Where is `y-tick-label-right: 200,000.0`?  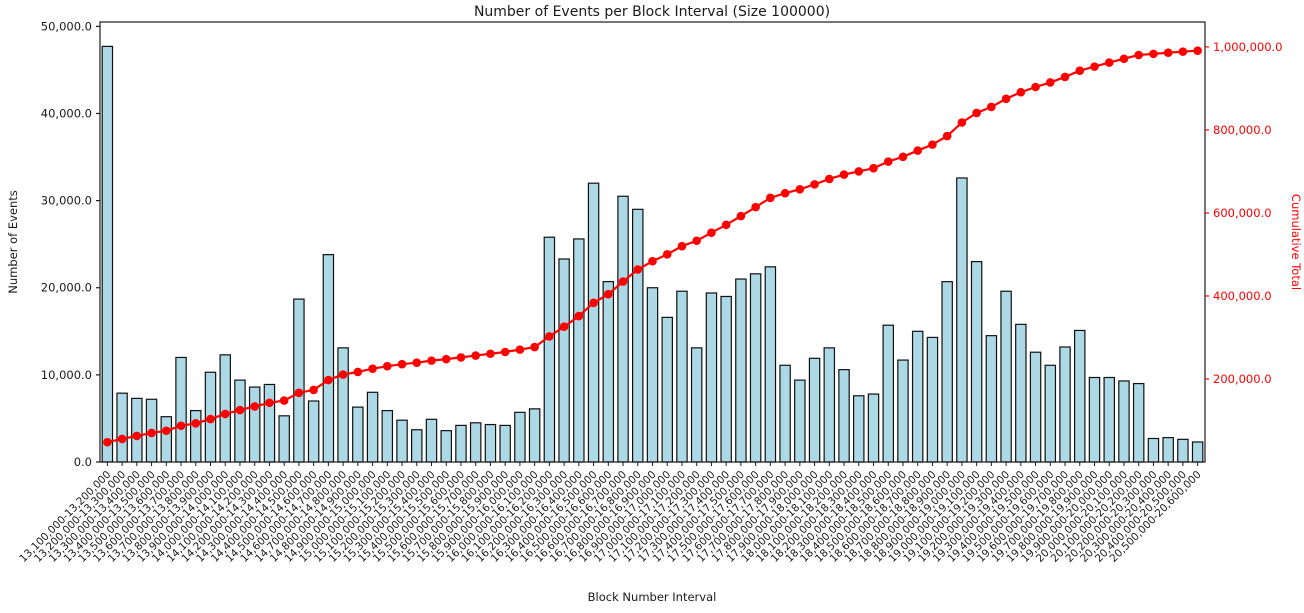 y-tick-label-right: 200,000.0 is located at coordinates (1242, 379).